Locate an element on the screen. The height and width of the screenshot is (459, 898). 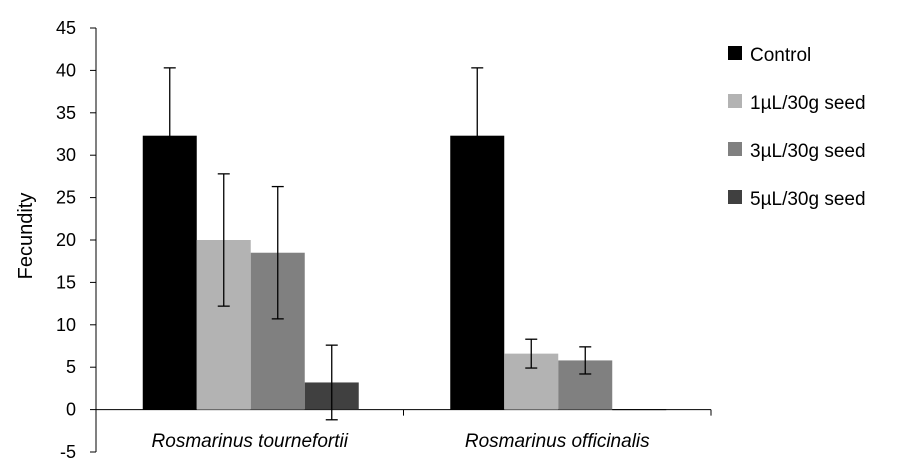
legend-label: Control is located at coordinates (780, 55).